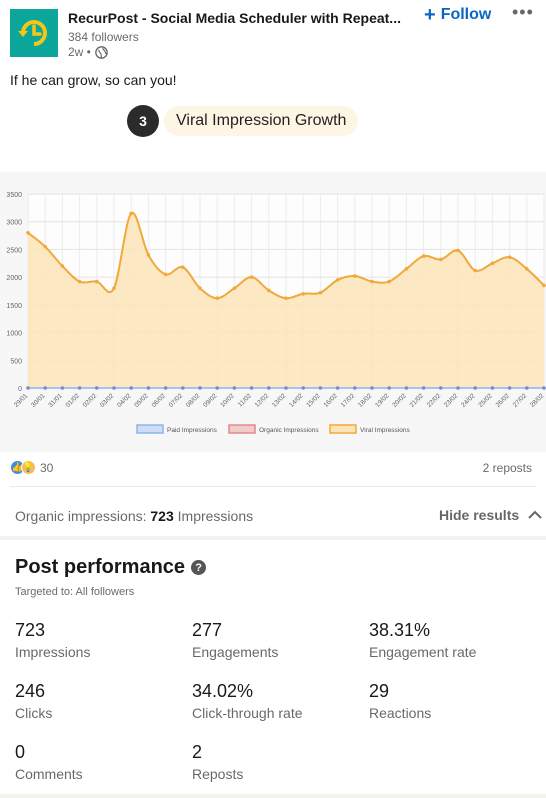 Image resolution: width=546 pixels, height=798 pixels. Describe the element at coordinates (348, 400) in the screenshot. I see `x-tick-label: 17/02` at that location.